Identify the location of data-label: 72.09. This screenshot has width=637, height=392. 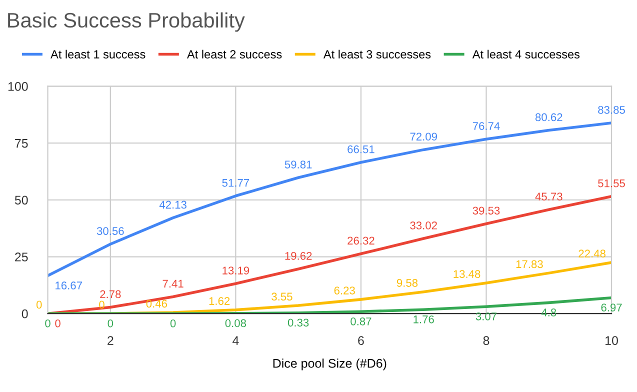
(423, 136).